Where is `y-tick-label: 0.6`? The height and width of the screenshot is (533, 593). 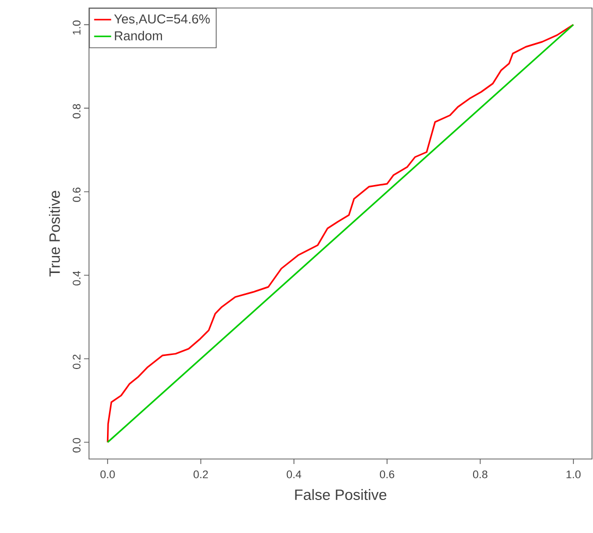 y-tick-label: 0.6 is located at coordinates (76, 195).